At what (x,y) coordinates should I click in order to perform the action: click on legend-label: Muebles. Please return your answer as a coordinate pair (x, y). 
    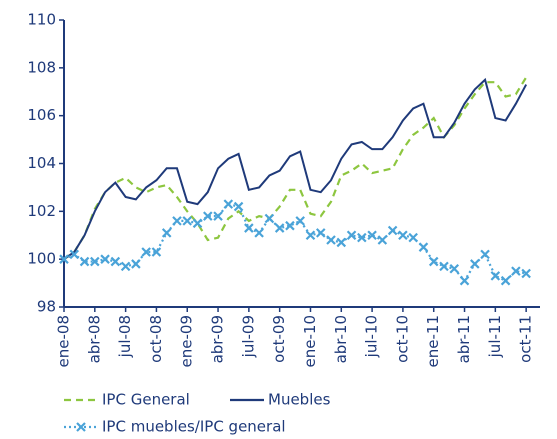
    Looking at the image, I should click on (299, 400).